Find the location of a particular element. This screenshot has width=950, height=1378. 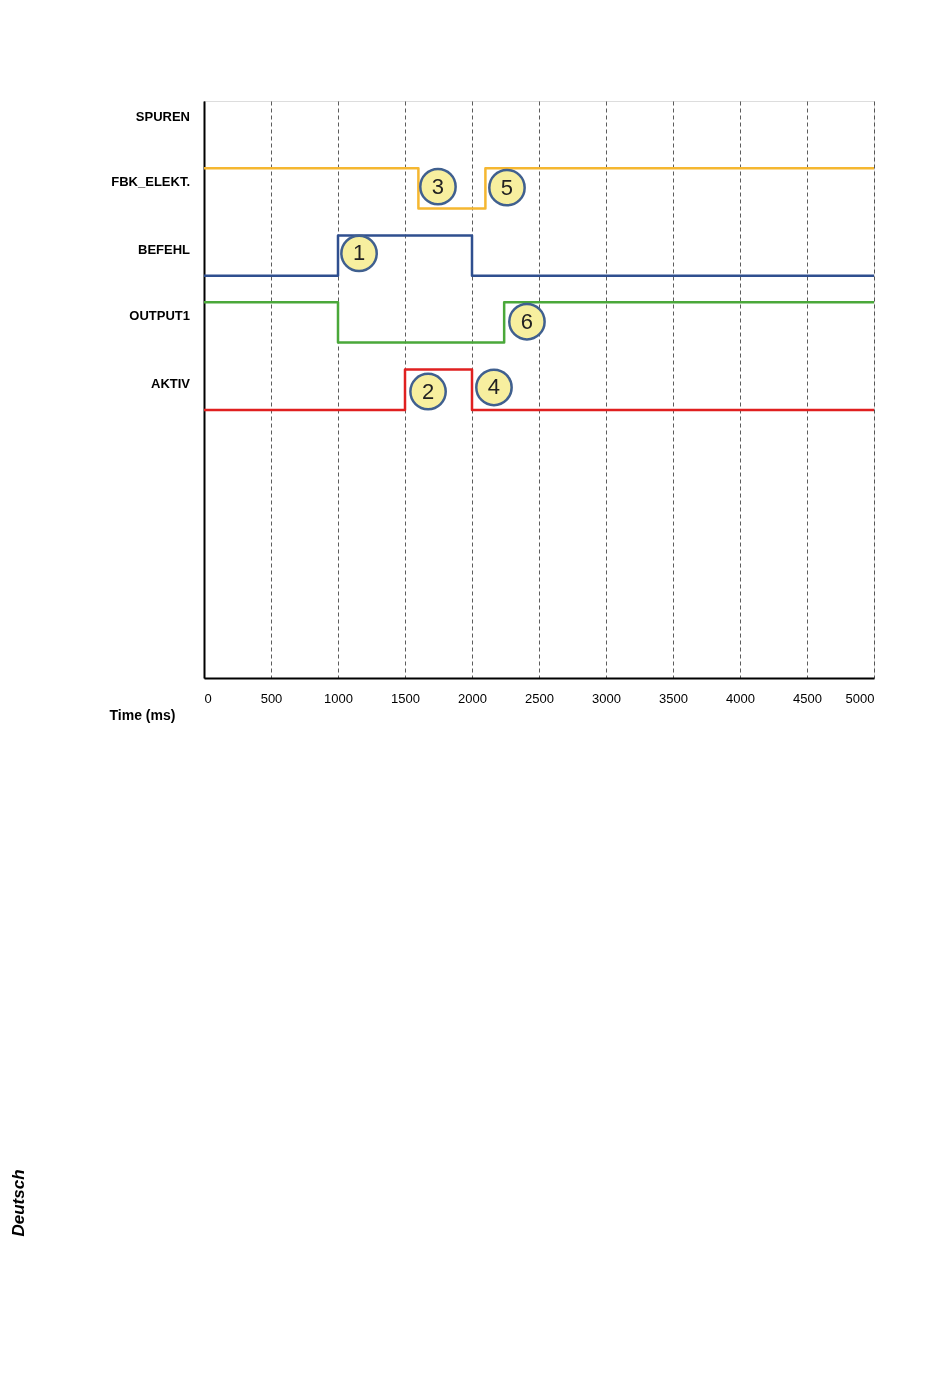

y-axis-title: SPUREN is located at coordinates (162, 116).